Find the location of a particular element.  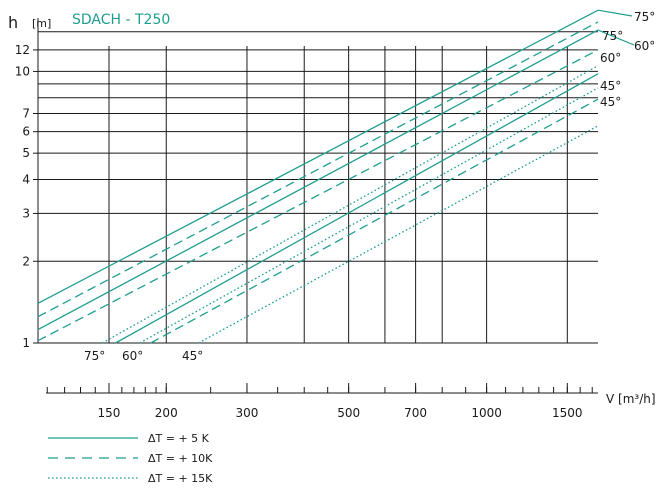

chart-title: SDACH - T250 is located at coordinates (121, 20).